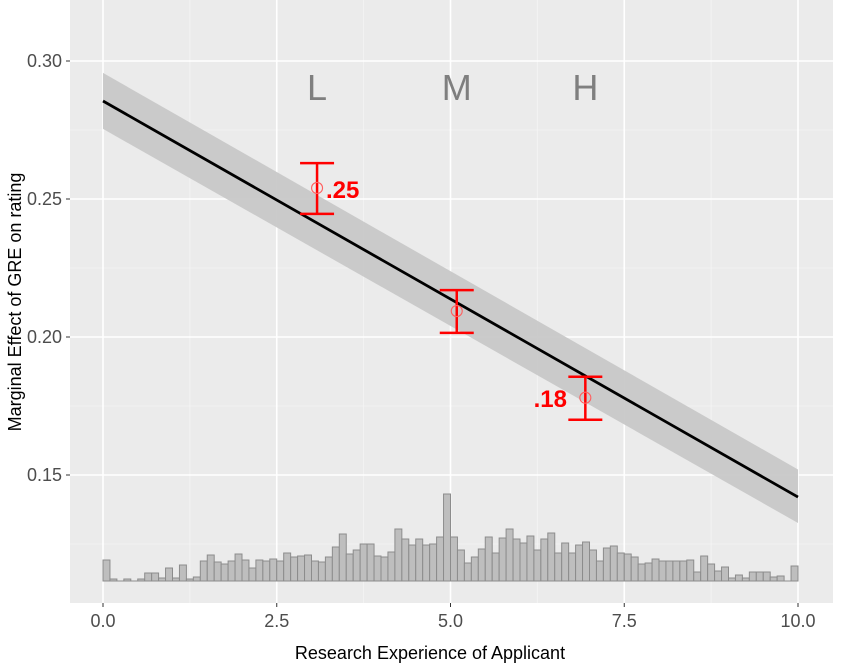  Describe the element at coordinates (276, 621) in the screenshot. I see `x-tick-label: 2.5` at that location.